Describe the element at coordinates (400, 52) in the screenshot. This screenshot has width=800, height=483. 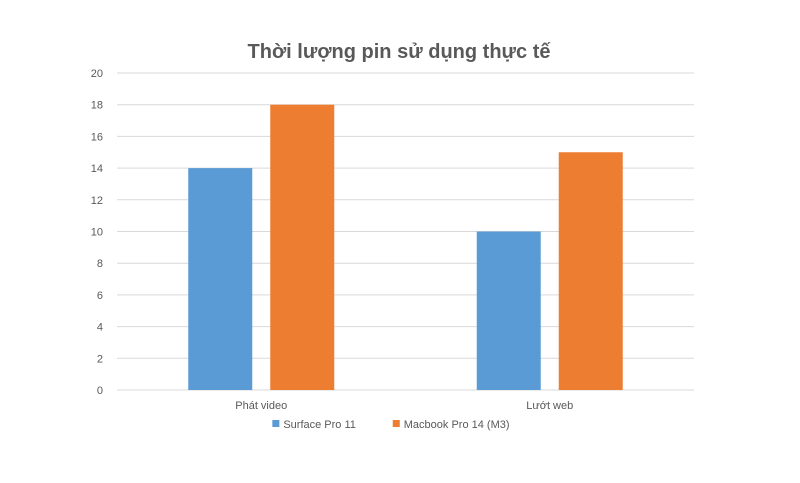
I see `chart-title: Thời lượng pin sử dụng thực tế` at that location.